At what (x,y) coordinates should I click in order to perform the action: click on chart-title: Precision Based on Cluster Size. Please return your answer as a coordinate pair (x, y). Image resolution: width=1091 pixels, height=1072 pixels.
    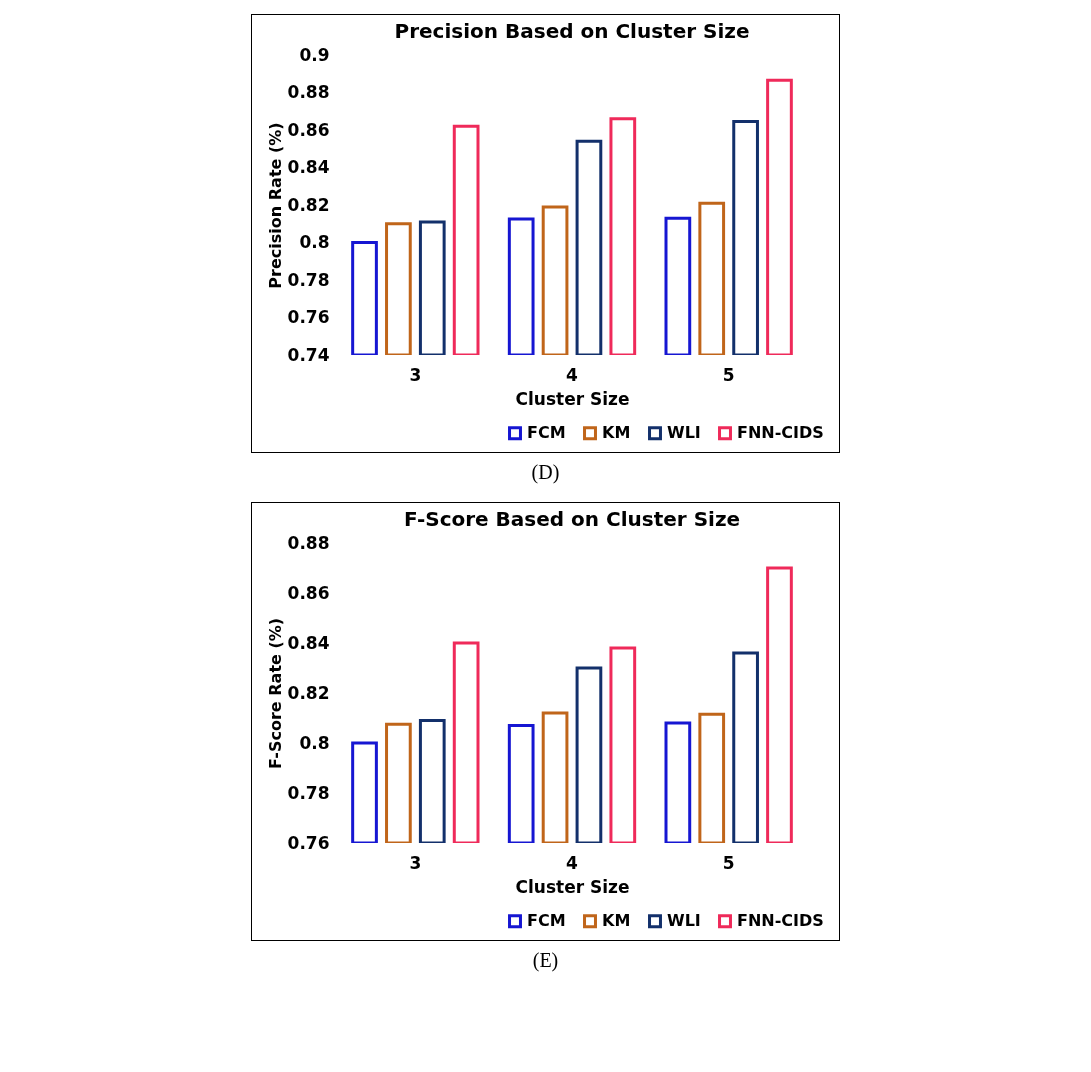
    Looking at the image, I should click on (572, 31).